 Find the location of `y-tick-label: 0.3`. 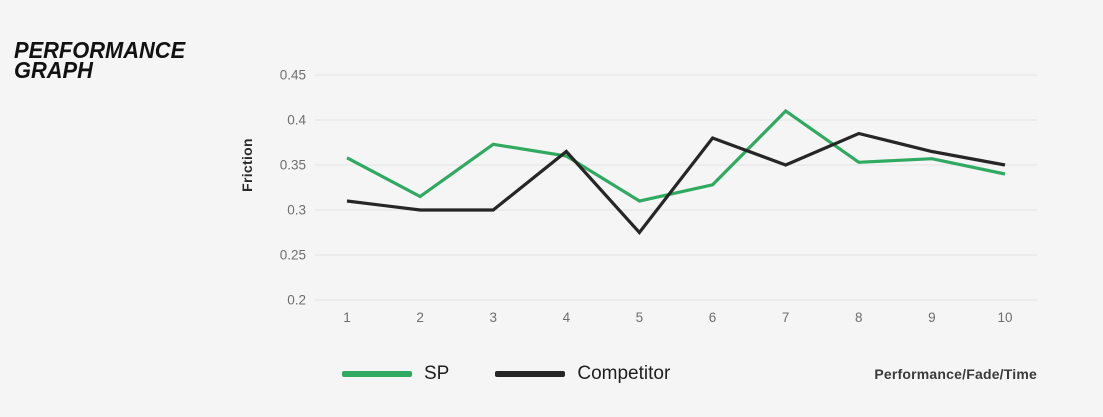

y-tick-label: 0.3 is located at coordinates (296, 210).